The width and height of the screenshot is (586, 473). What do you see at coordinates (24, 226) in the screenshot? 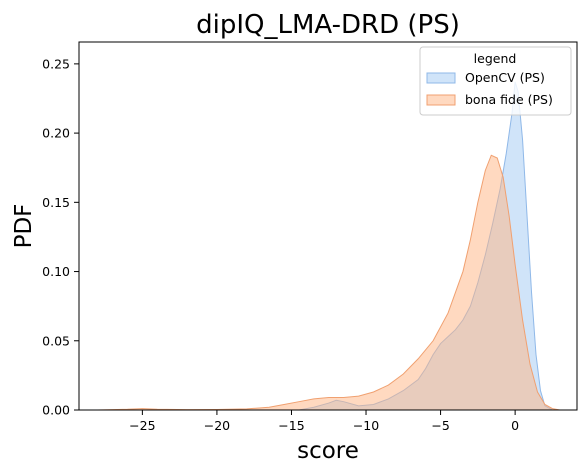
I see `y-axis-label: PDF` at bounding box center [24, 226].